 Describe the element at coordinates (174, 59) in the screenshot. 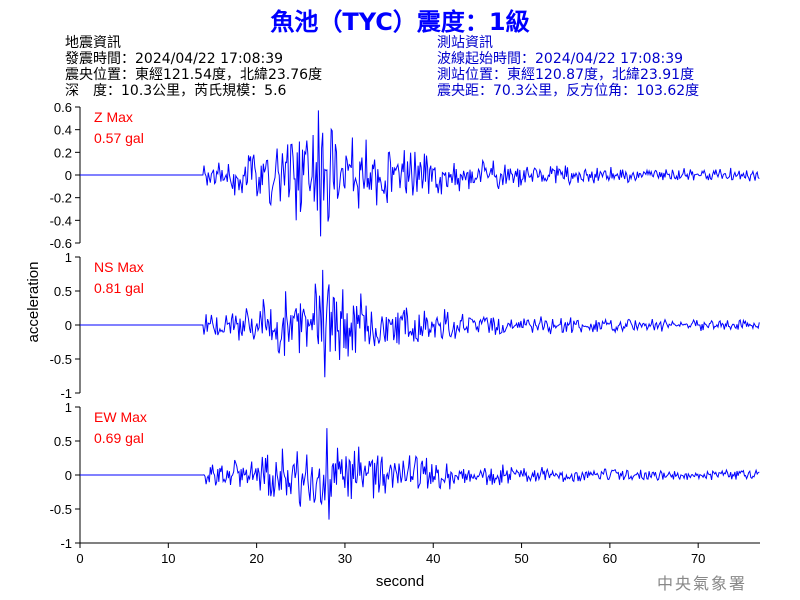

I see `quake-time: 發震時間：2024/04/22 17:08:39` at that location.